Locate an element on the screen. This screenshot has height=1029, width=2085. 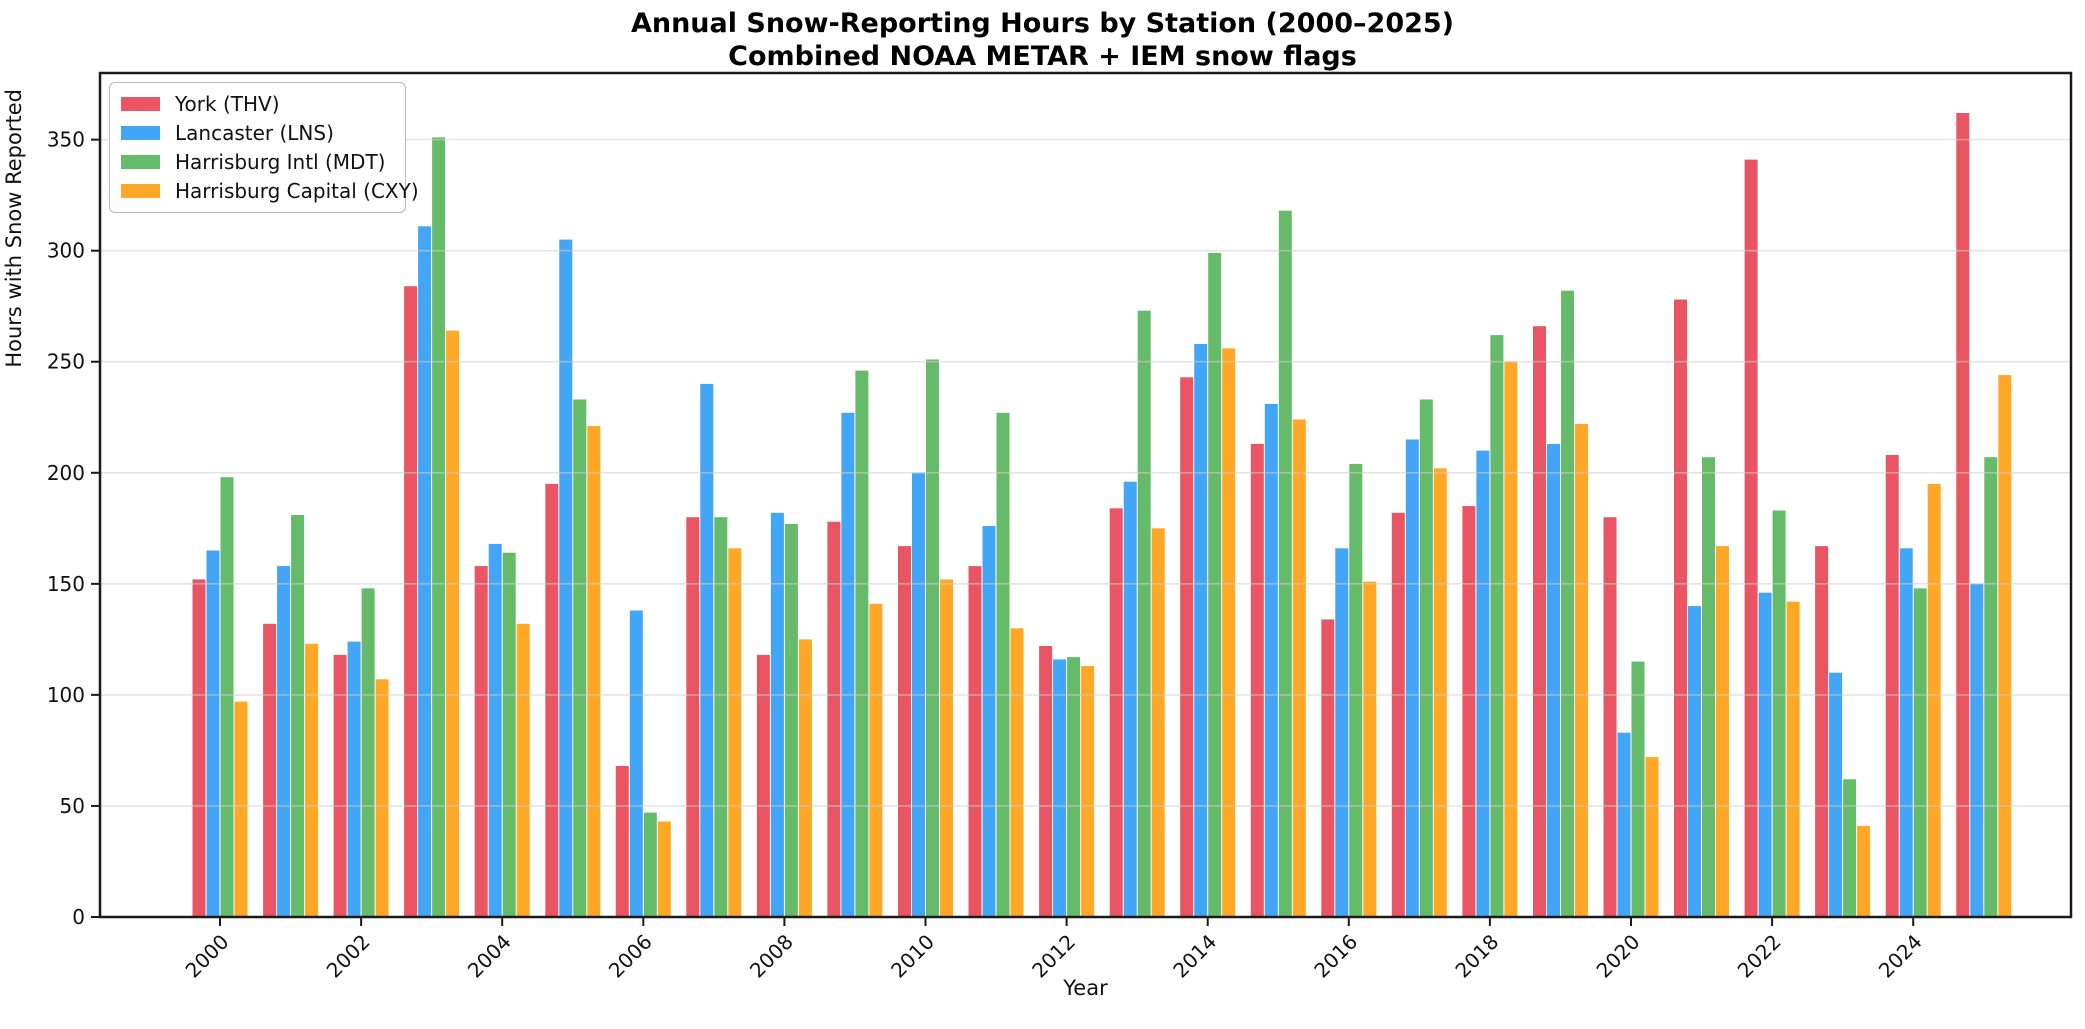
bar-2000-lancaster-lns is located at coordinates (213, 733).